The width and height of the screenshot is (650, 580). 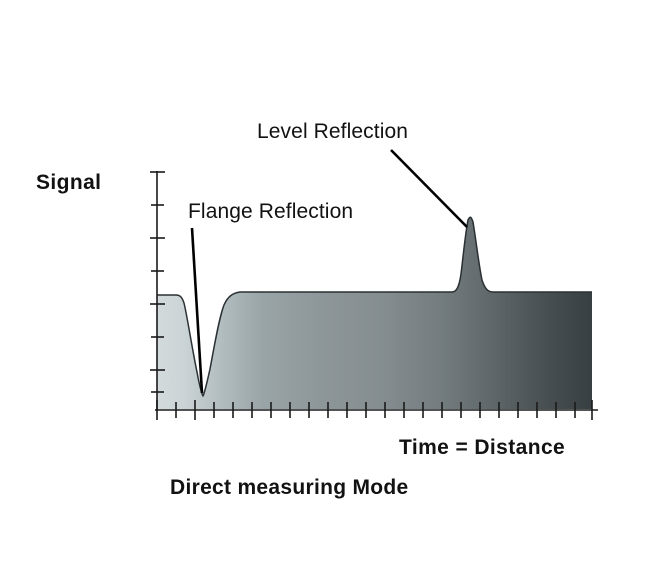 I want to click on y-axis-ticks, so click(x=157, y=282).